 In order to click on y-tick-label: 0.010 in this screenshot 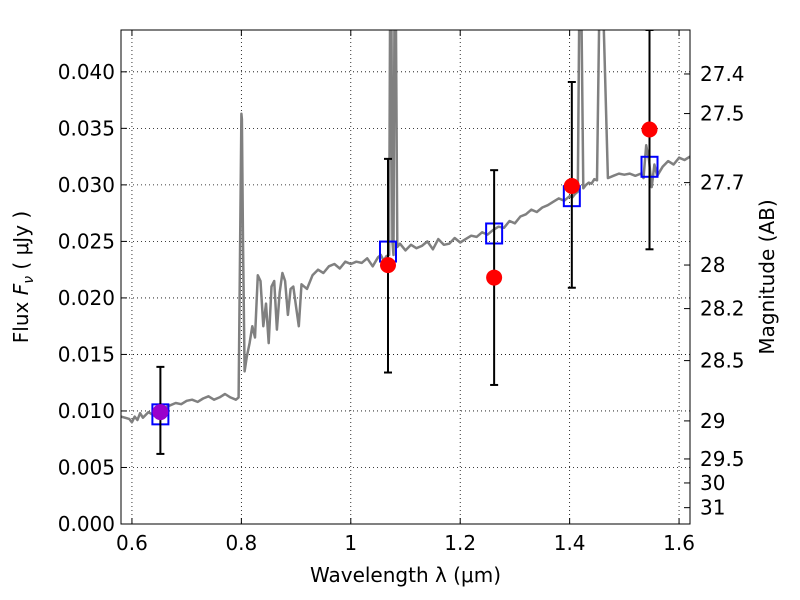, I will do `click(86, 411)`.